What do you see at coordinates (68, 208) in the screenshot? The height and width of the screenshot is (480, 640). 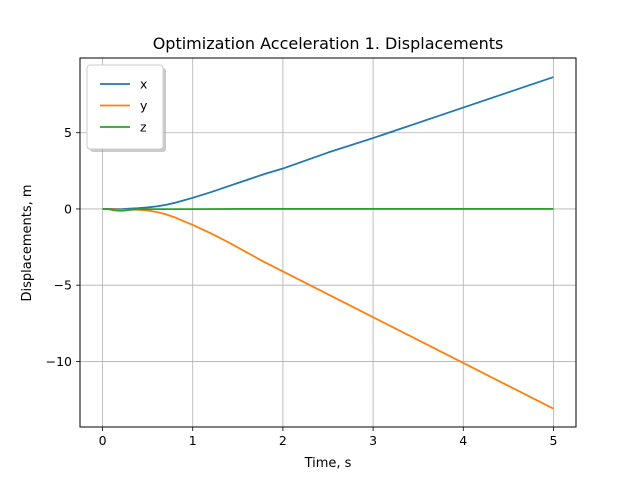 I see `y-tick-label: 0` at bounding box center [68, 208].